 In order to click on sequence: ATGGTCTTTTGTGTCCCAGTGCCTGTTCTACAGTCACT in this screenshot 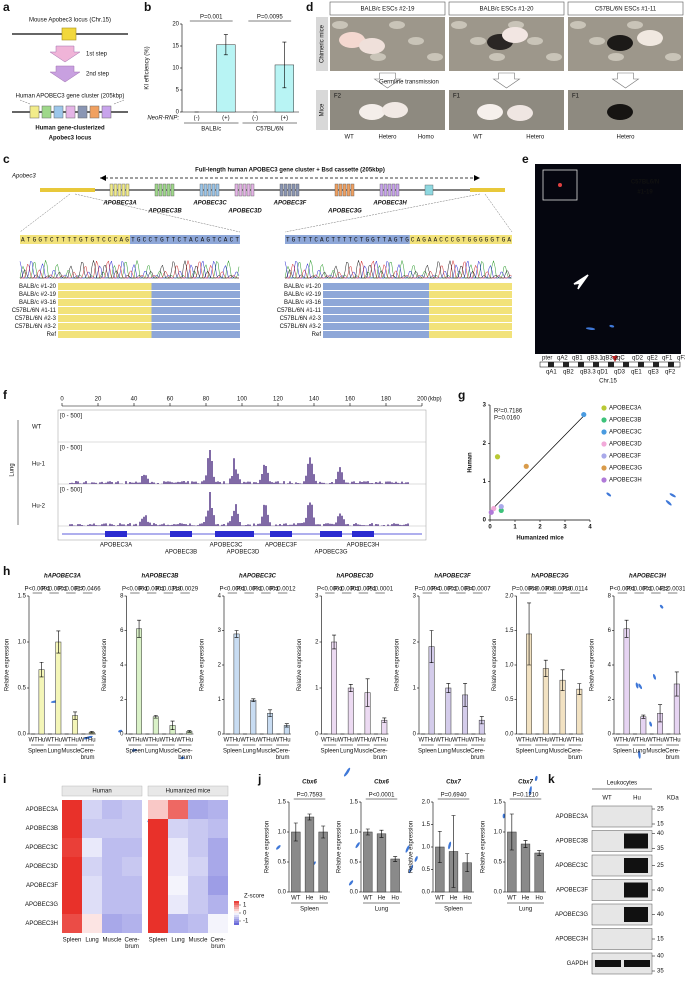, I will do `click(130, 240)`.